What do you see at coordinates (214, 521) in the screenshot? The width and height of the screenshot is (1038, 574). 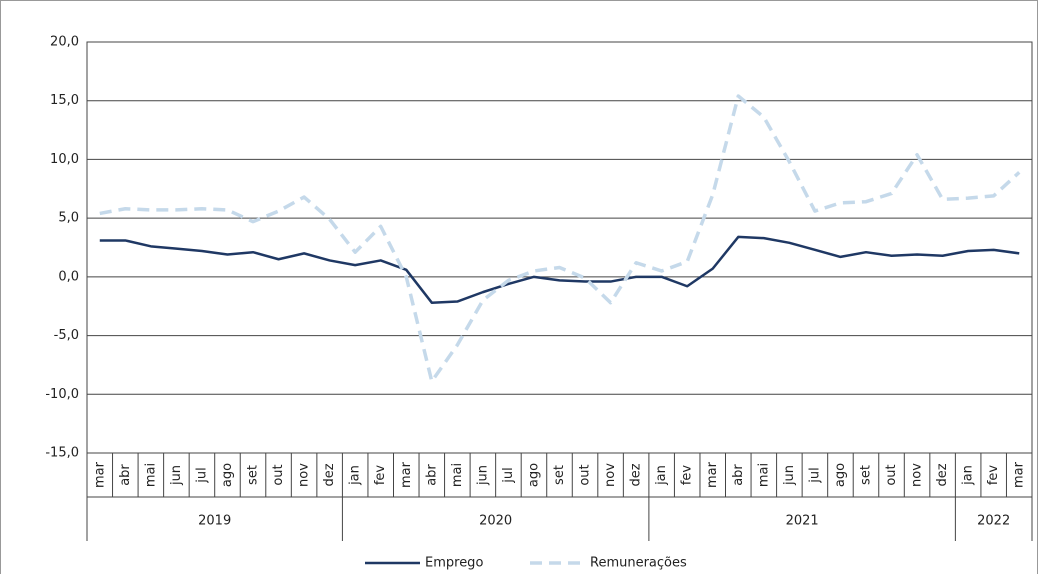 I see `group-label: 2019` at bounding box center [214, 521].